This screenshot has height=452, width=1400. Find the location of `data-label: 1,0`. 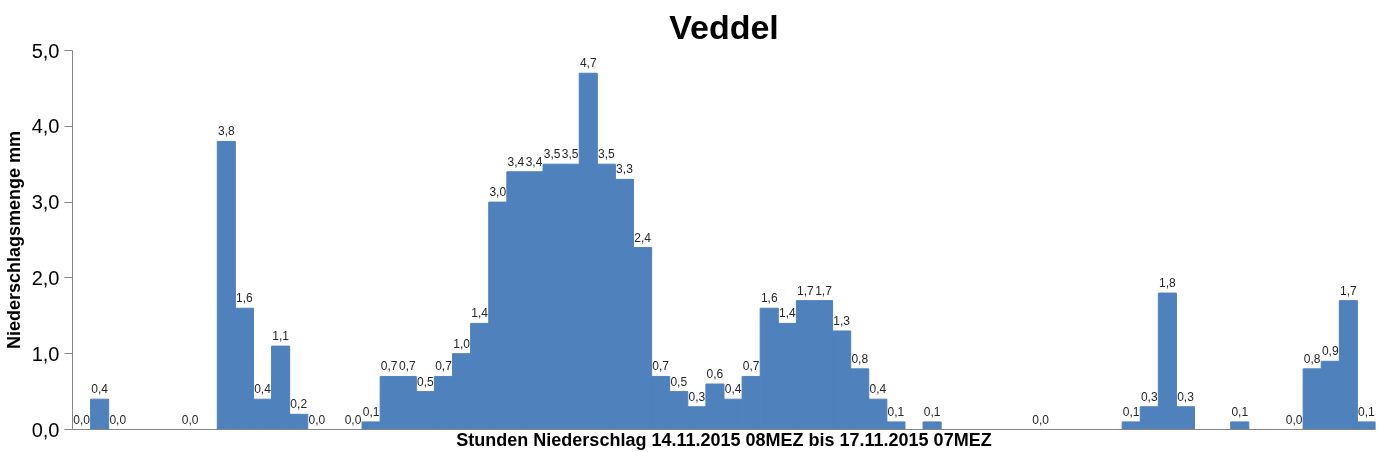

data-label: 1,0 is located at coordinates (462, 343).